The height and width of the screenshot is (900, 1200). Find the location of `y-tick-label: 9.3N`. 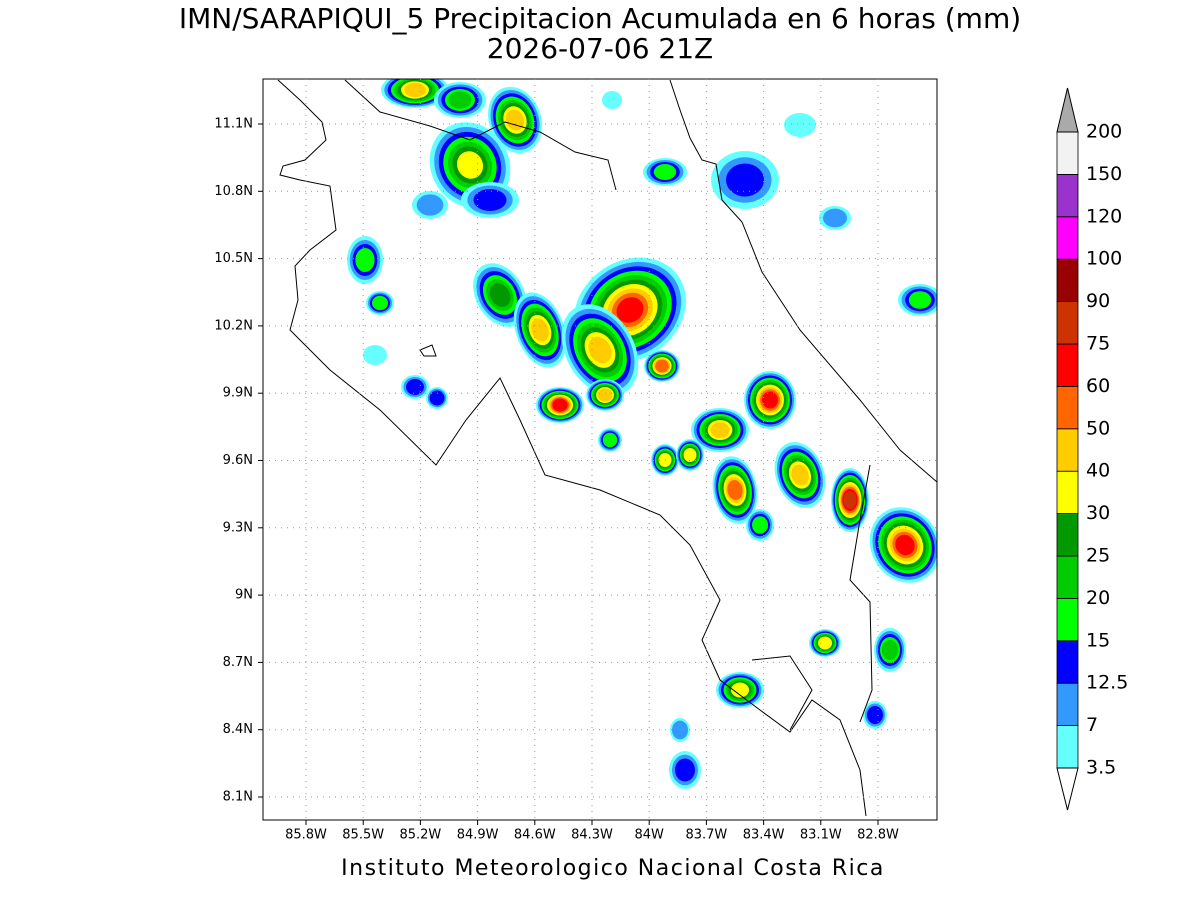

y-tick-label: 9.3N is located at coordinates (238, 527).